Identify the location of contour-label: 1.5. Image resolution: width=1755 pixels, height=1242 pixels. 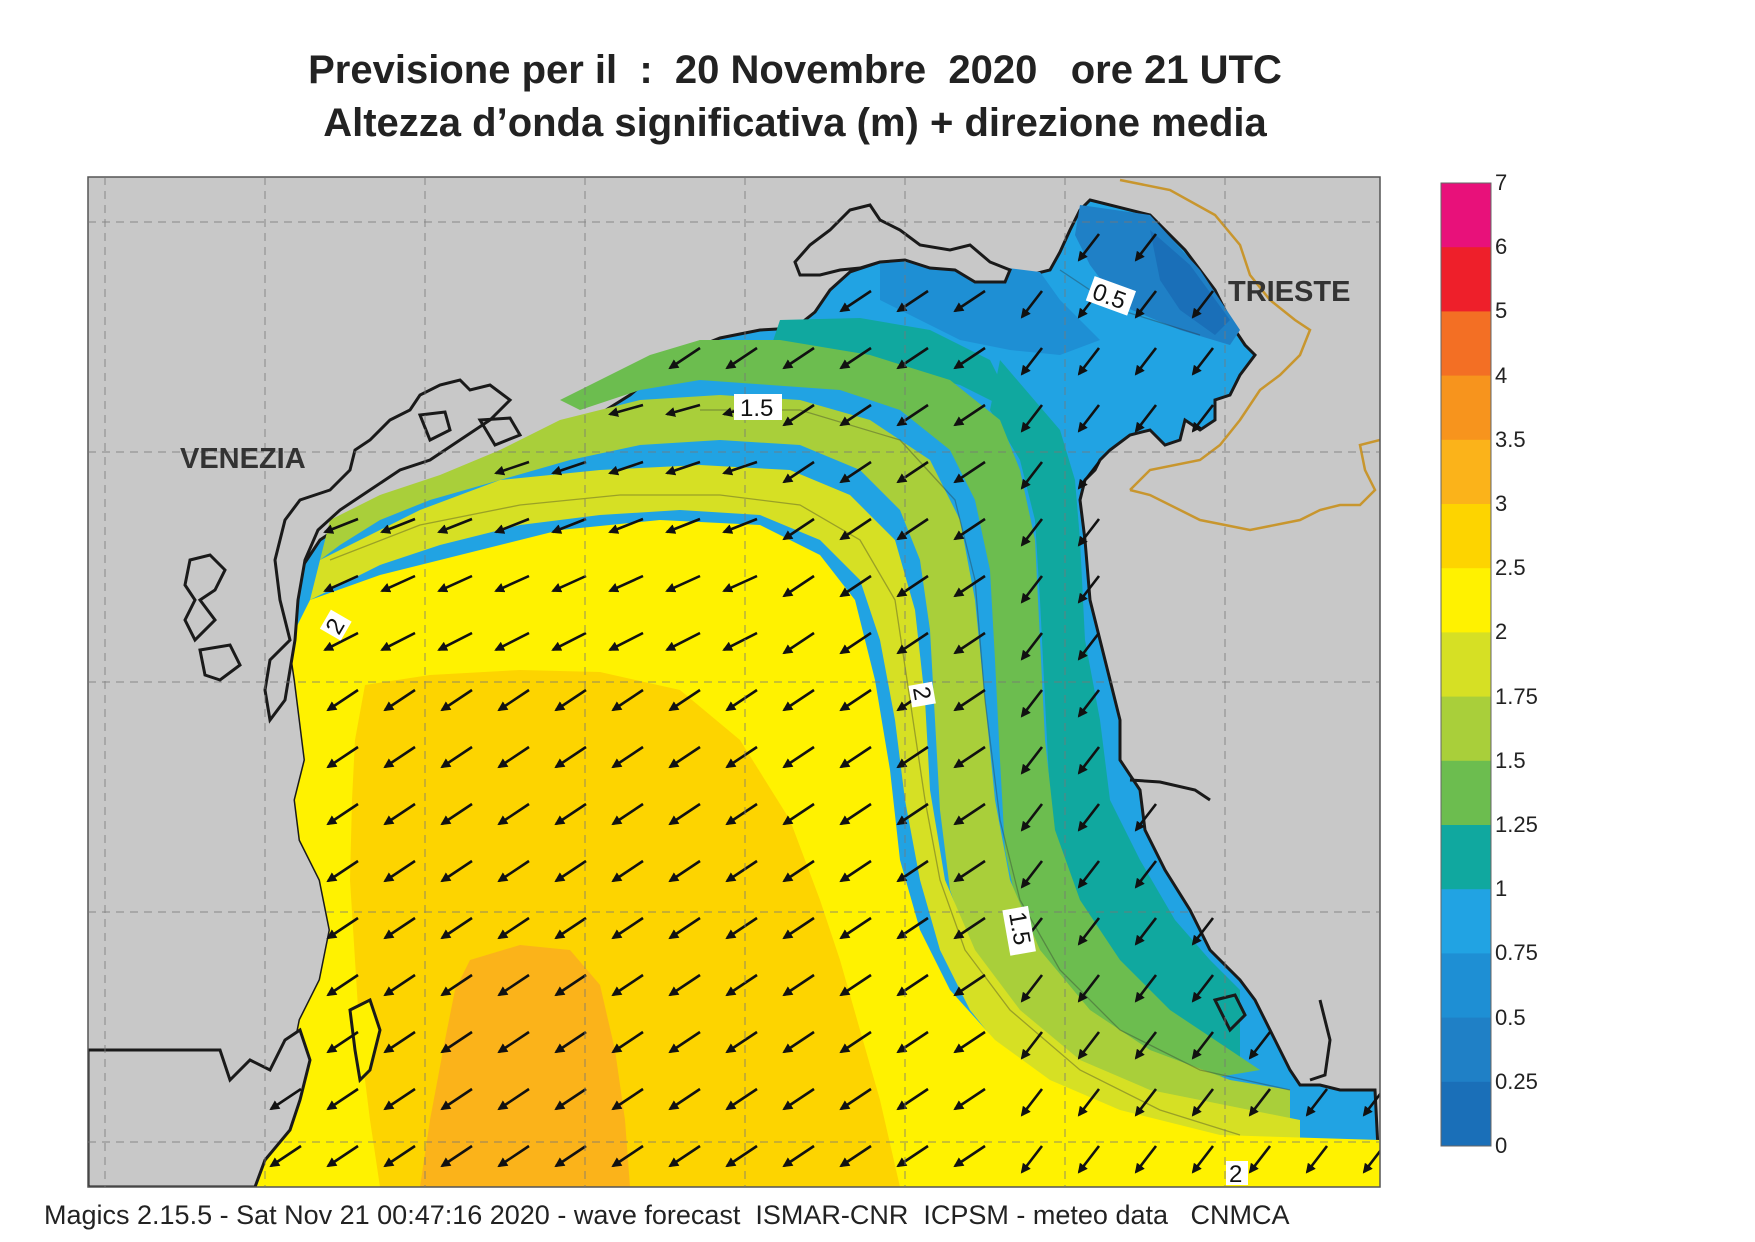
(758, 408).